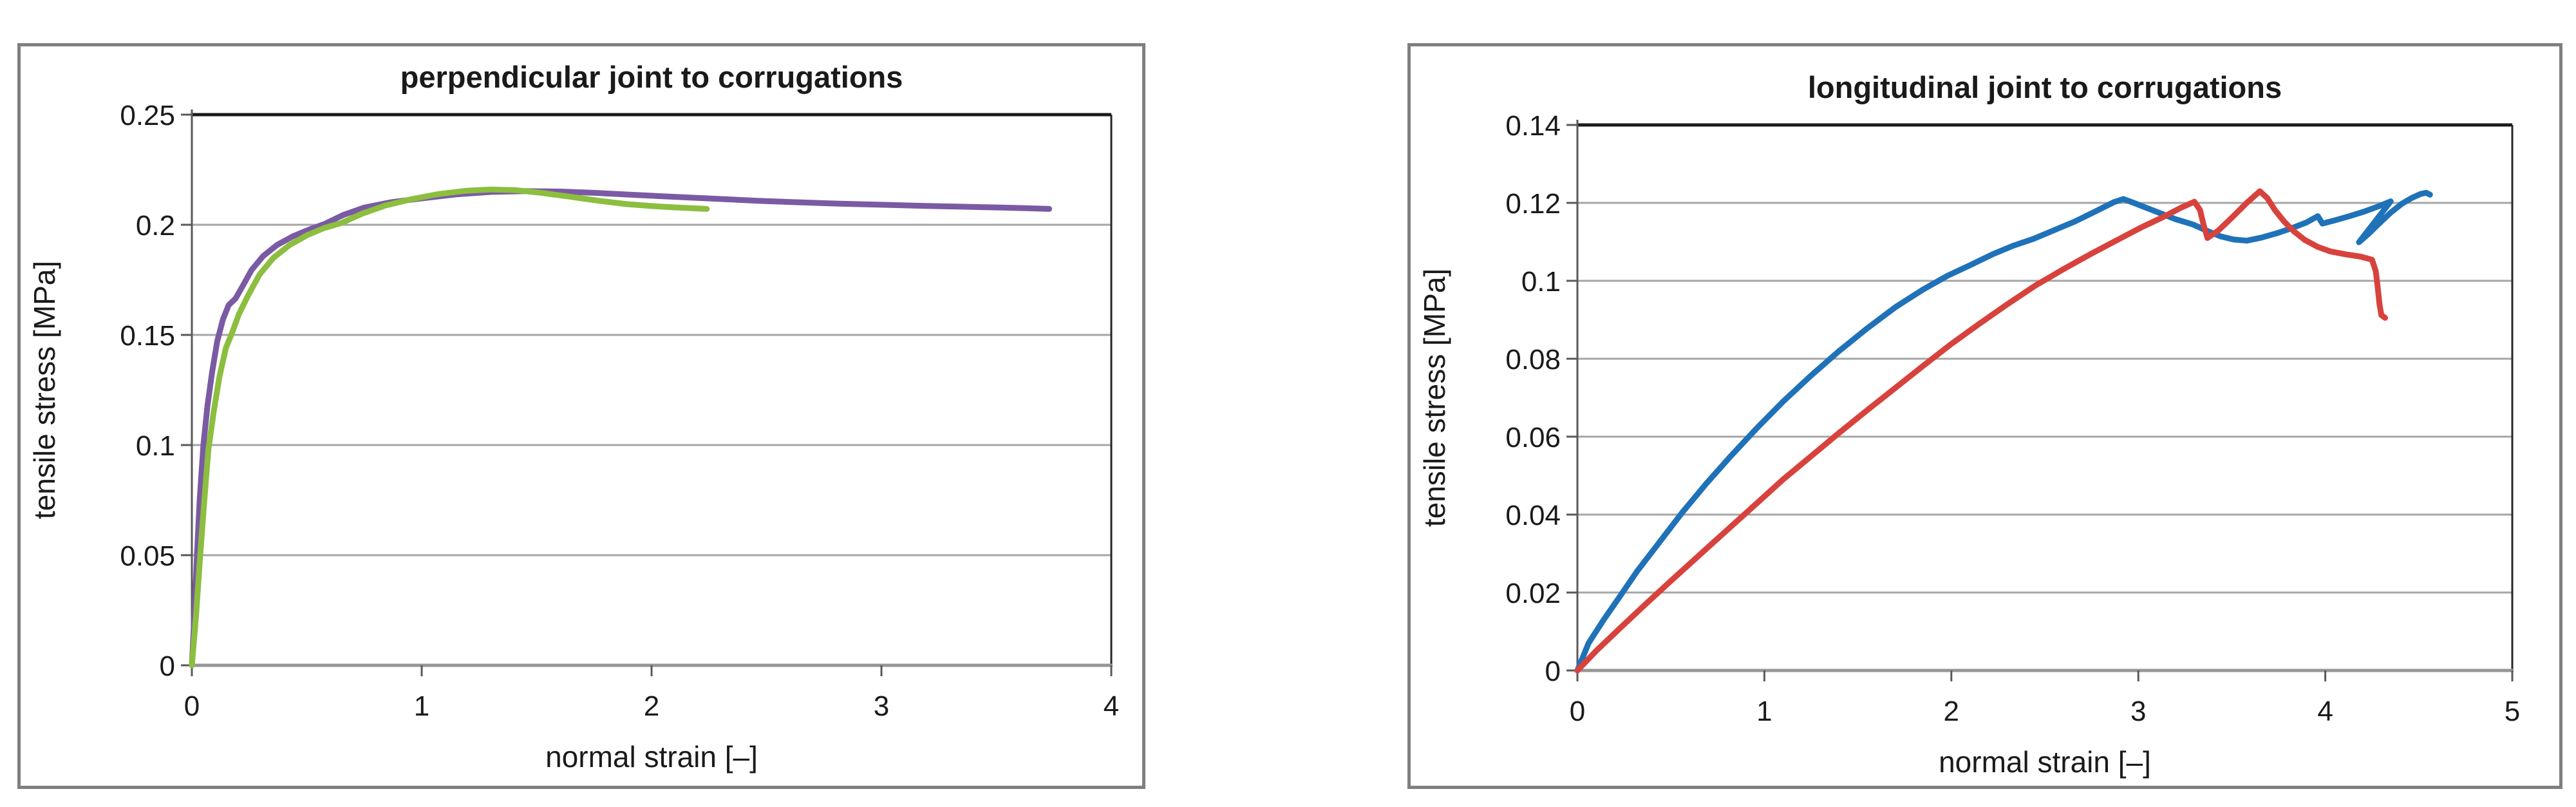  I want to click on y-tick-label-0.25: 0.25, so click(147, 115).